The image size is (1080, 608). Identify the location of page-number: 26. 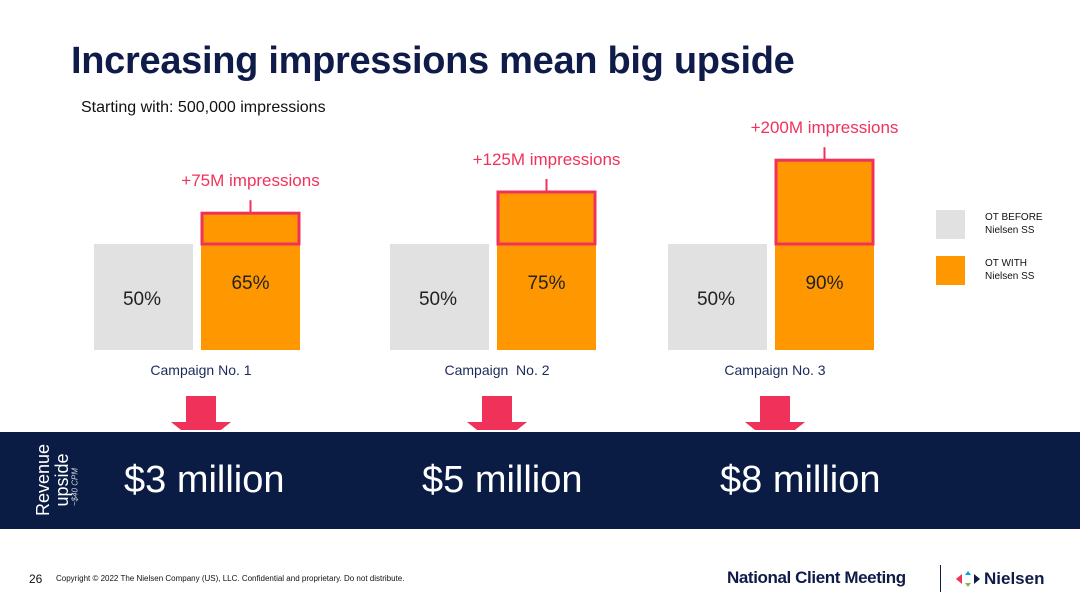
(36, 579).